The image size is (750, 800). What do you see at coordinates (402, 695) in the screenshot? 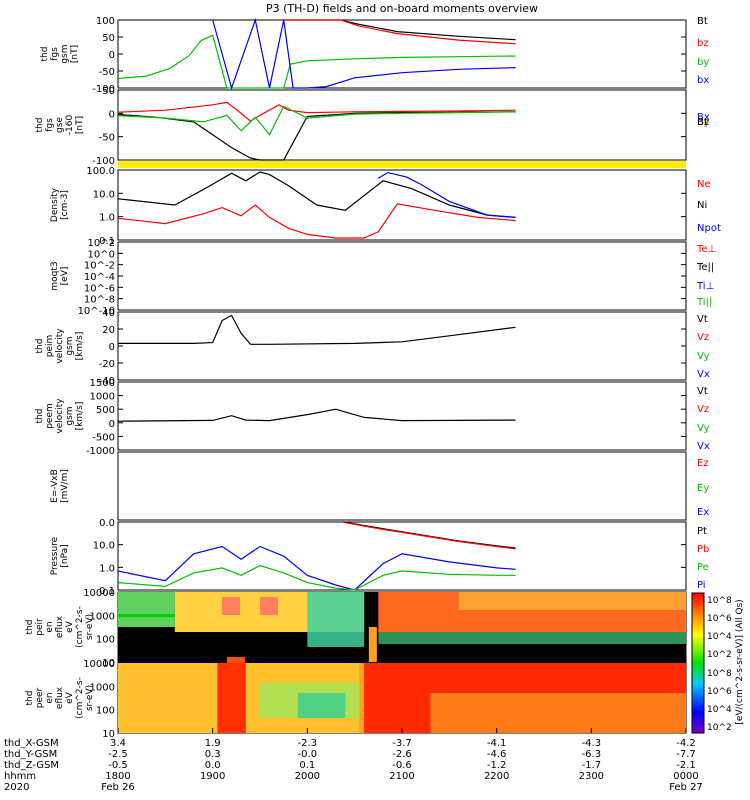
I see `heatmap-peer` at bounding box center [402, 695].